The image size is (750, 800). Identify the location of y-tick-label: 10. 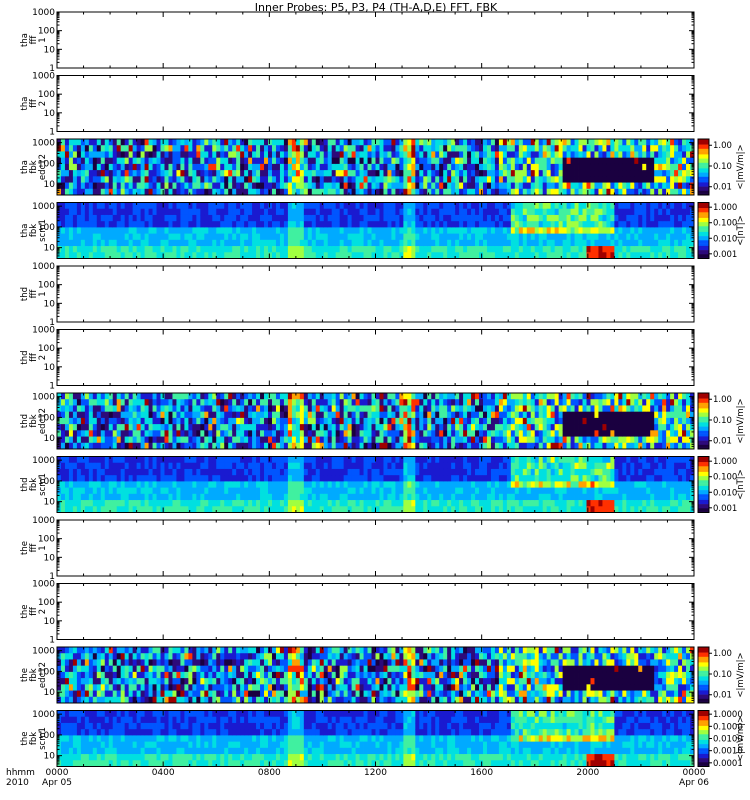
(50, 185).